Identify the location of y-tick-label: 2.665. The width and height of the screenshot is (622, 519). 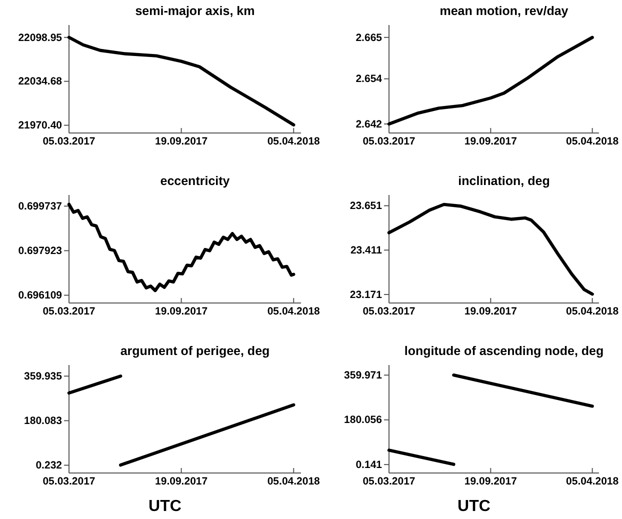
(369, 38).